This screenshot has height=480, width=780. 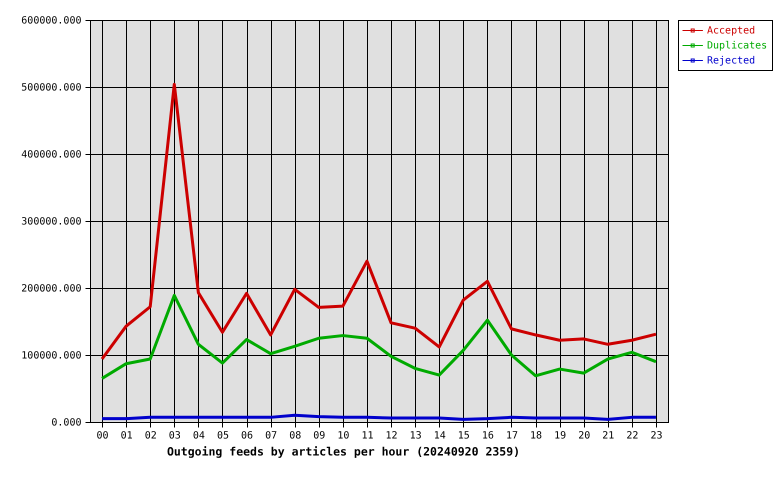 What do you see at coordinates (737, 46) in the screenshot?
I see `legend-label: Duplicates` at bounding box center [737, 46].